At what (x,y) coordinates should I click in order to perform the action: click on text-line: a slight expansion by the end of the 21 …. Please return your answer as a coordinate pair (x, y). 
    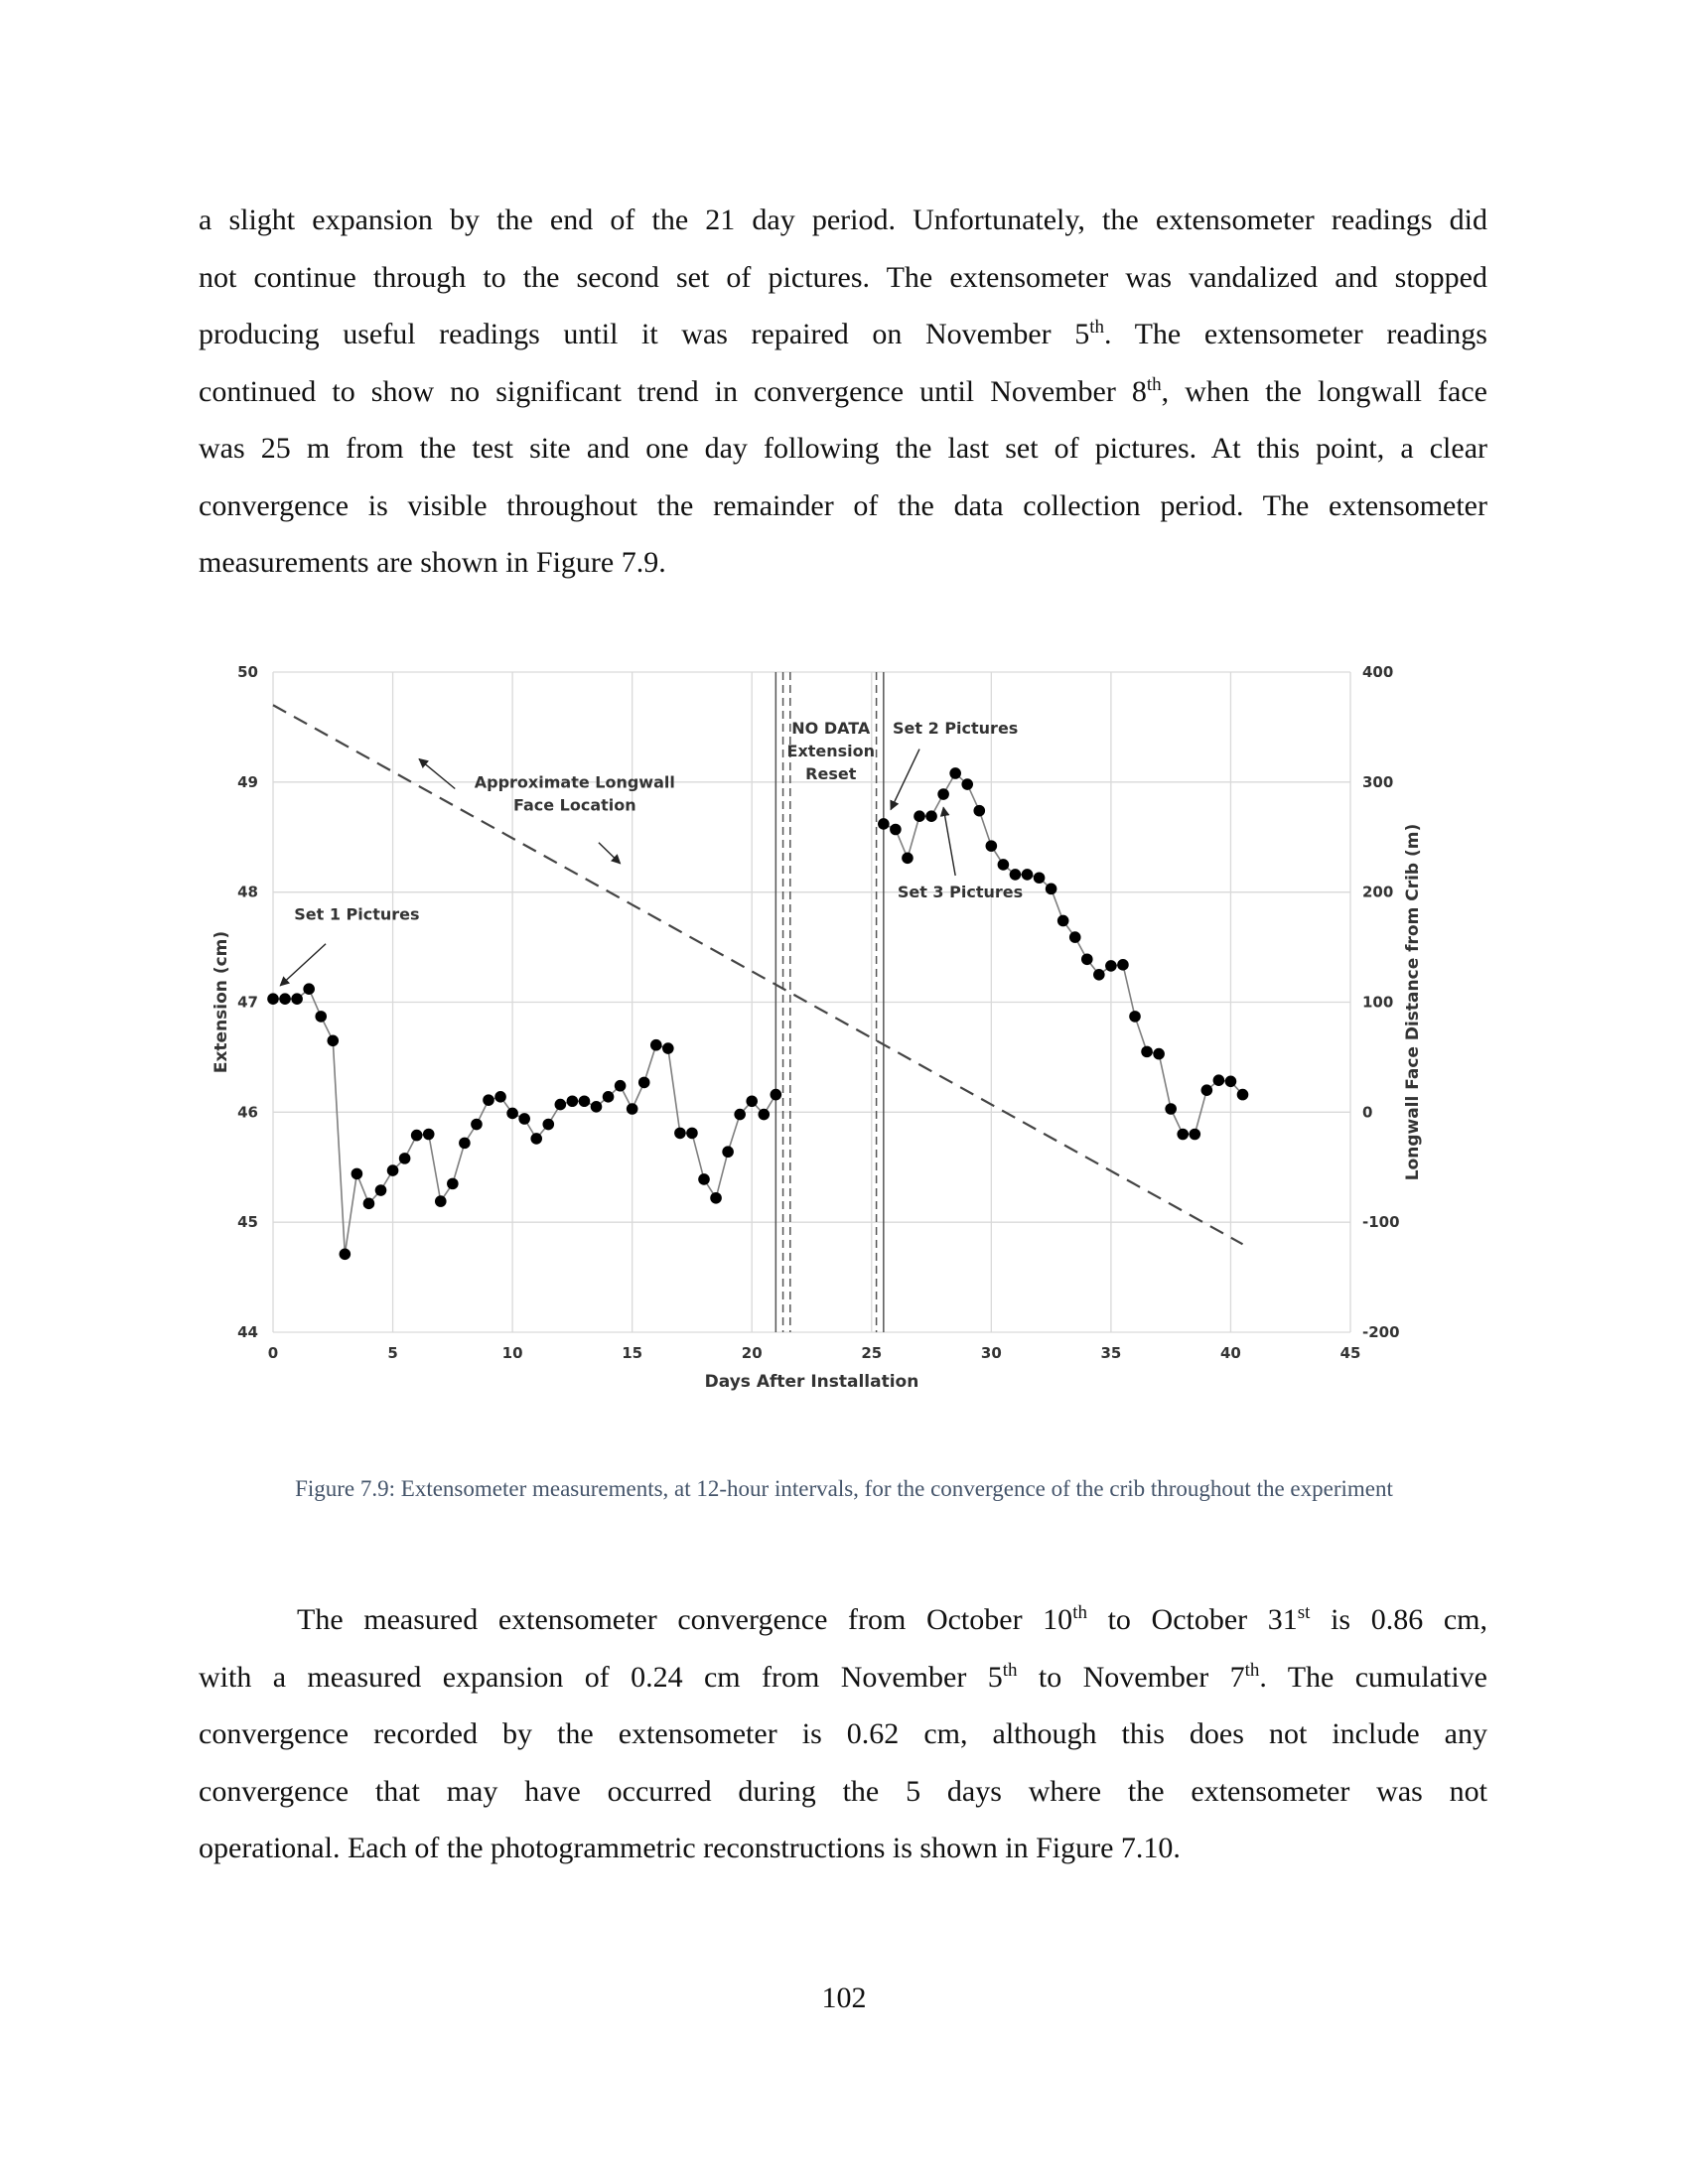
    Looking at the image, I should click on (843, 220).